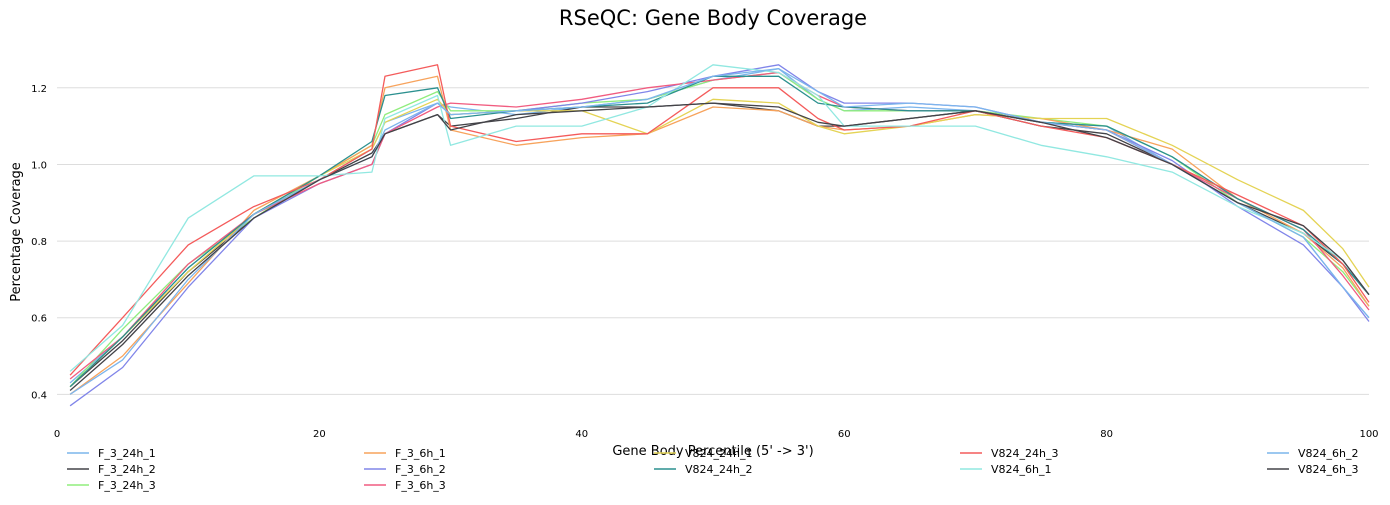 This screenshot has width=1390, height=505. Describe the element at coordinates (581, 434) in the screenshot. I see `x-tick-label: 40` at that location.